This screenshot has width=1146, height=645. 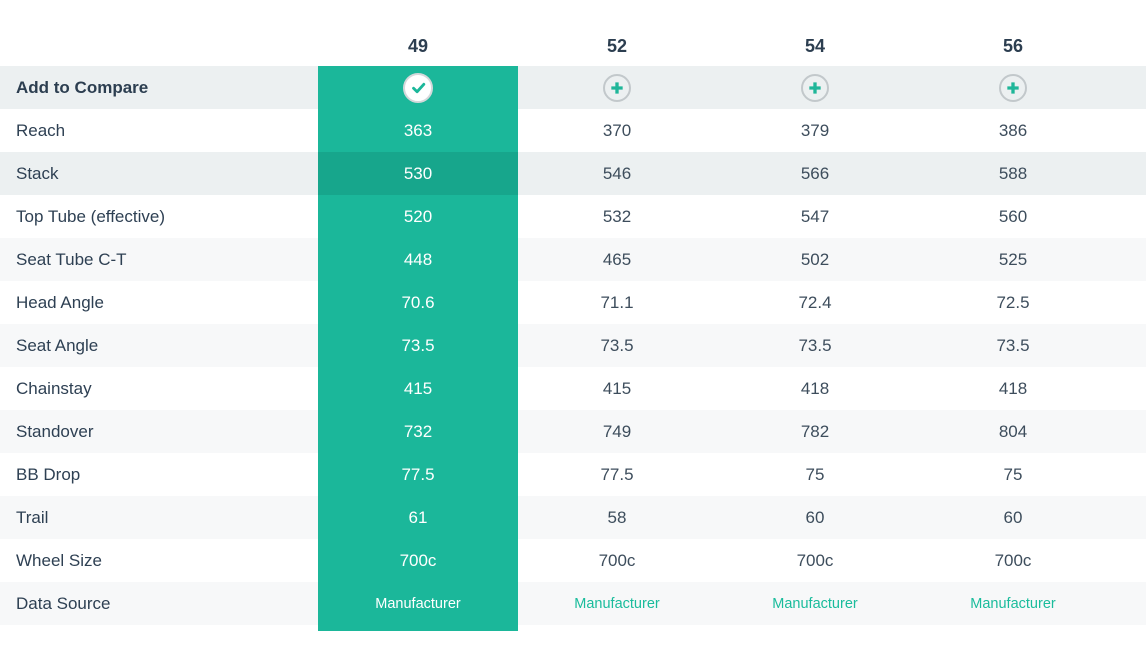 I want to click on row-wheel-size: Wheel Size 700c 700c 700c 700c, so click(x=573, y=560).